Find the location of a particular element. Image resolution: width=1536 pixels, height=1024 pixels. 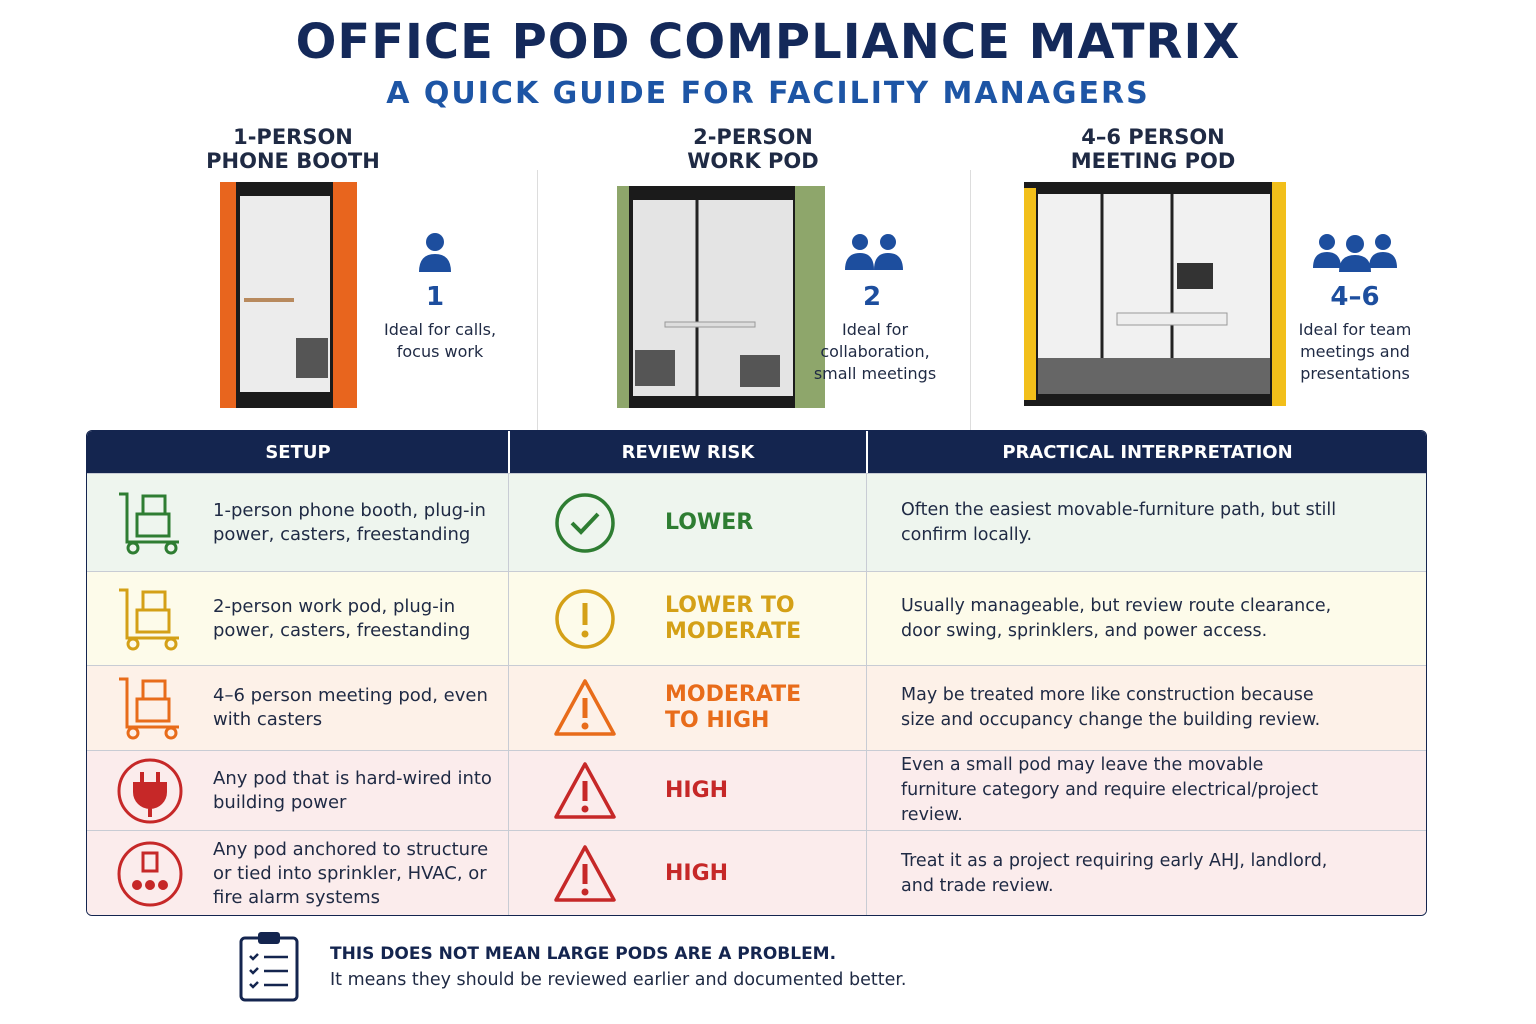

line: 4–6 PERSON is located at coordinates (1153, 137).